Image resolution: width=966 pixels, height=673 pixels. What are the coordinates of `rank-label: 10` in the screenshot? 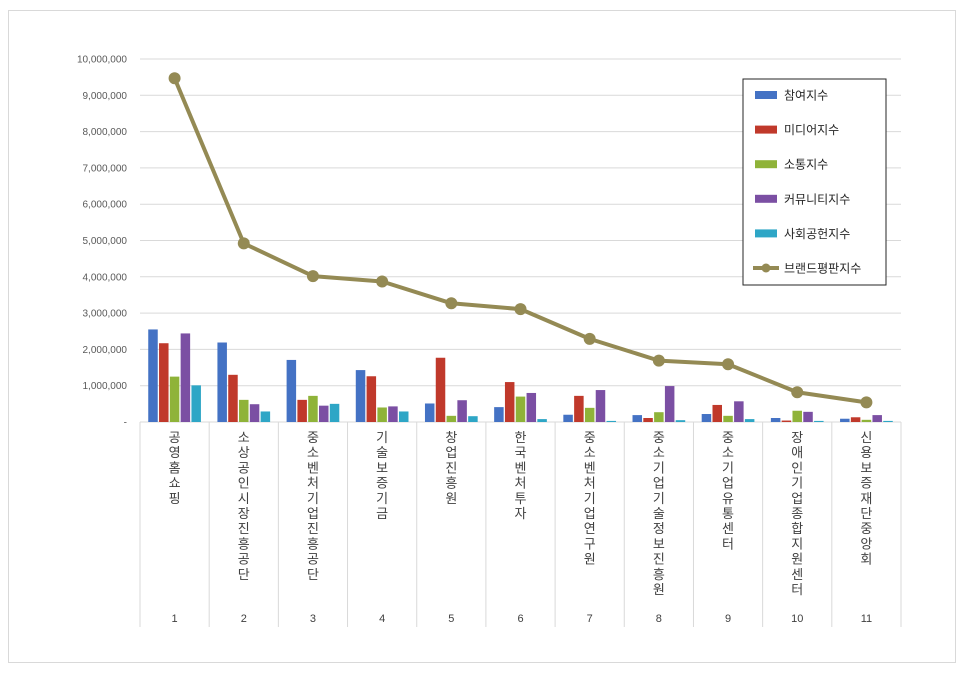 It's located at (797, 619).